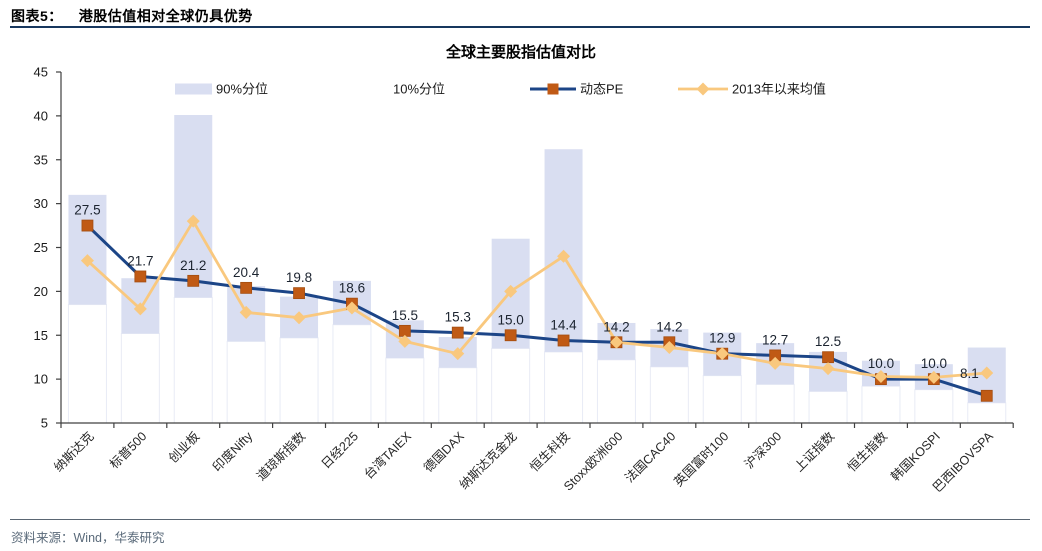 This screenshot has width=1042, height=551. Describe the element at coordinates (41, 335) in the screenshot. I see `y-tick-label: 15` at that location.